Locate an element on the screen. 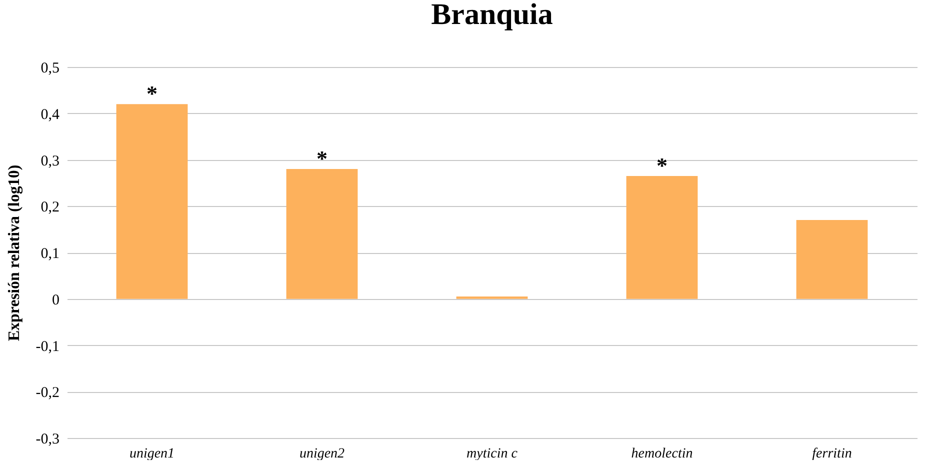  y-tick-label: -0,1 is located at coordinates (48, 346).